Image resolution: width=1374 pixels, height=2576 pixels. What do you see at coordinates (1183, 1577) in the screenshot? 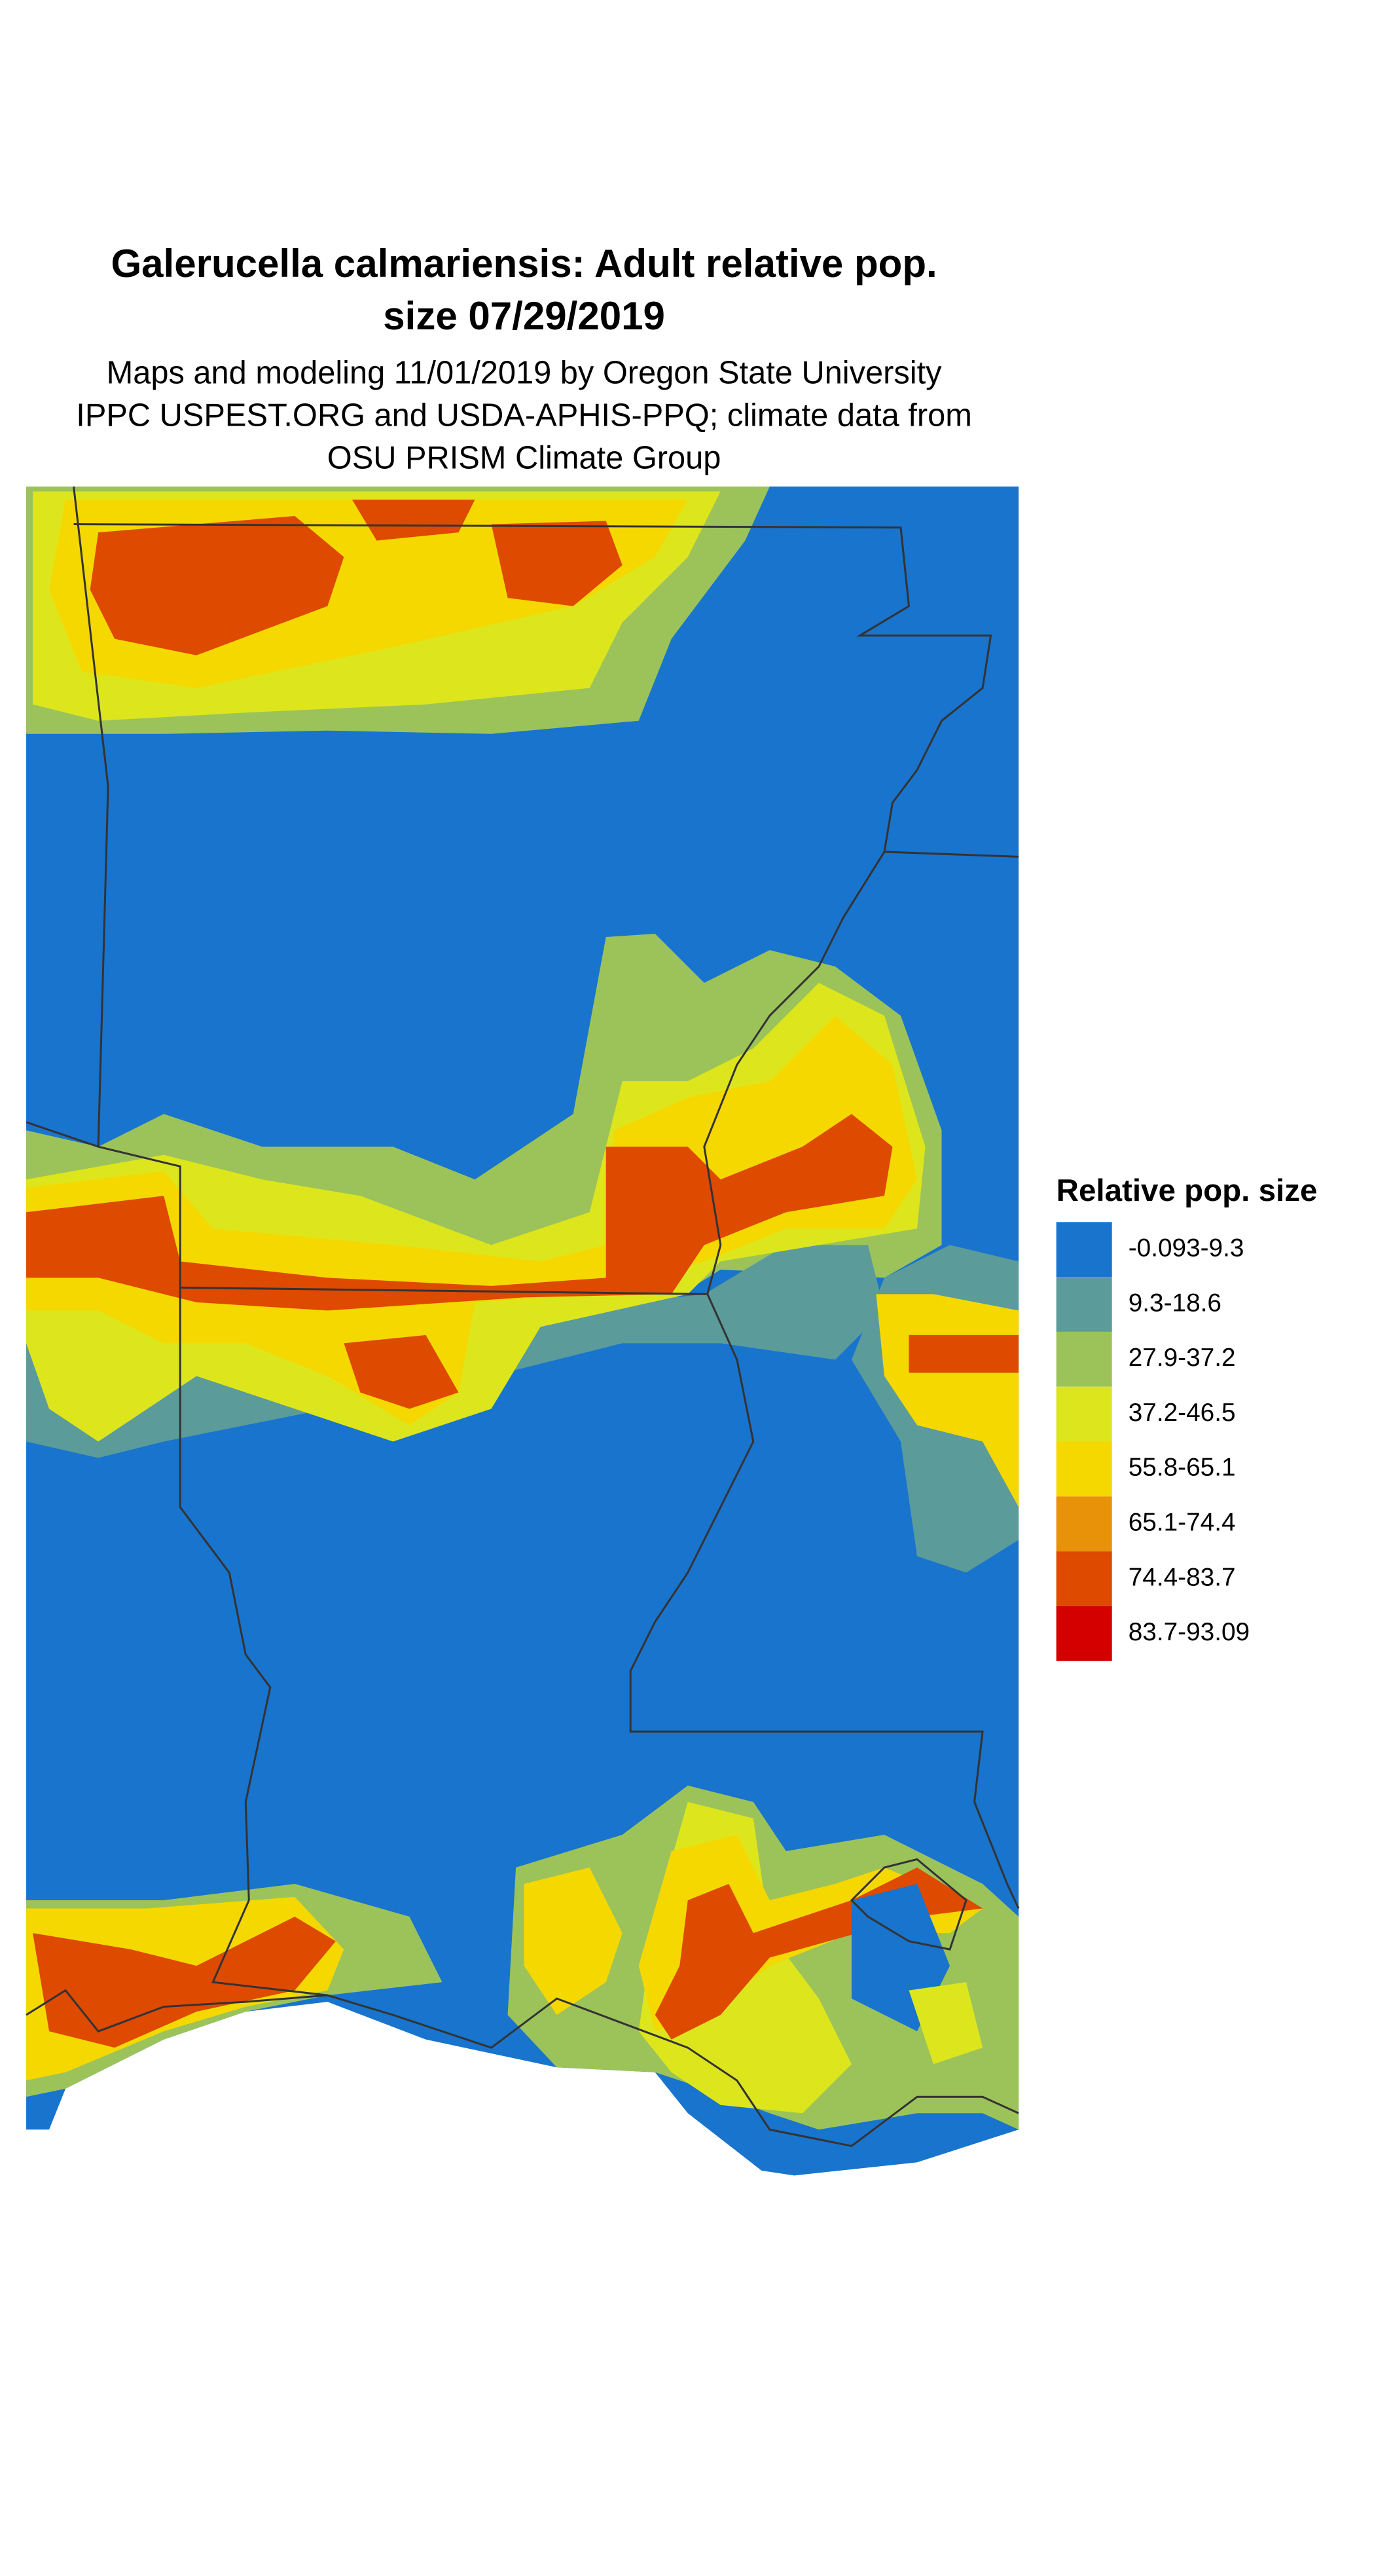
I see `legend-label: 74.4-83.7` at bounding box center [1183, 1577].